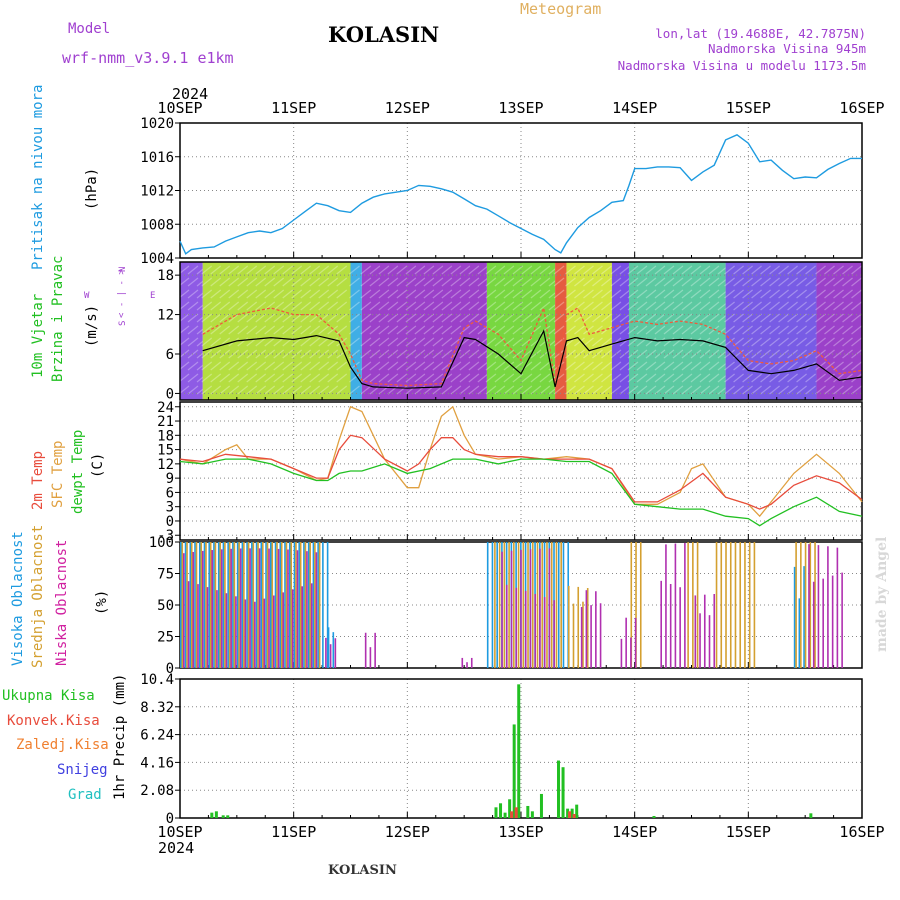  What do you see at coordinates (520, 832) in the screenshot?
I see `bottom-time-axis: 10SEP 11SEP 12SEP 13SEP 14SEP 15SEP 16SEP` at bounding box center [520, 832].